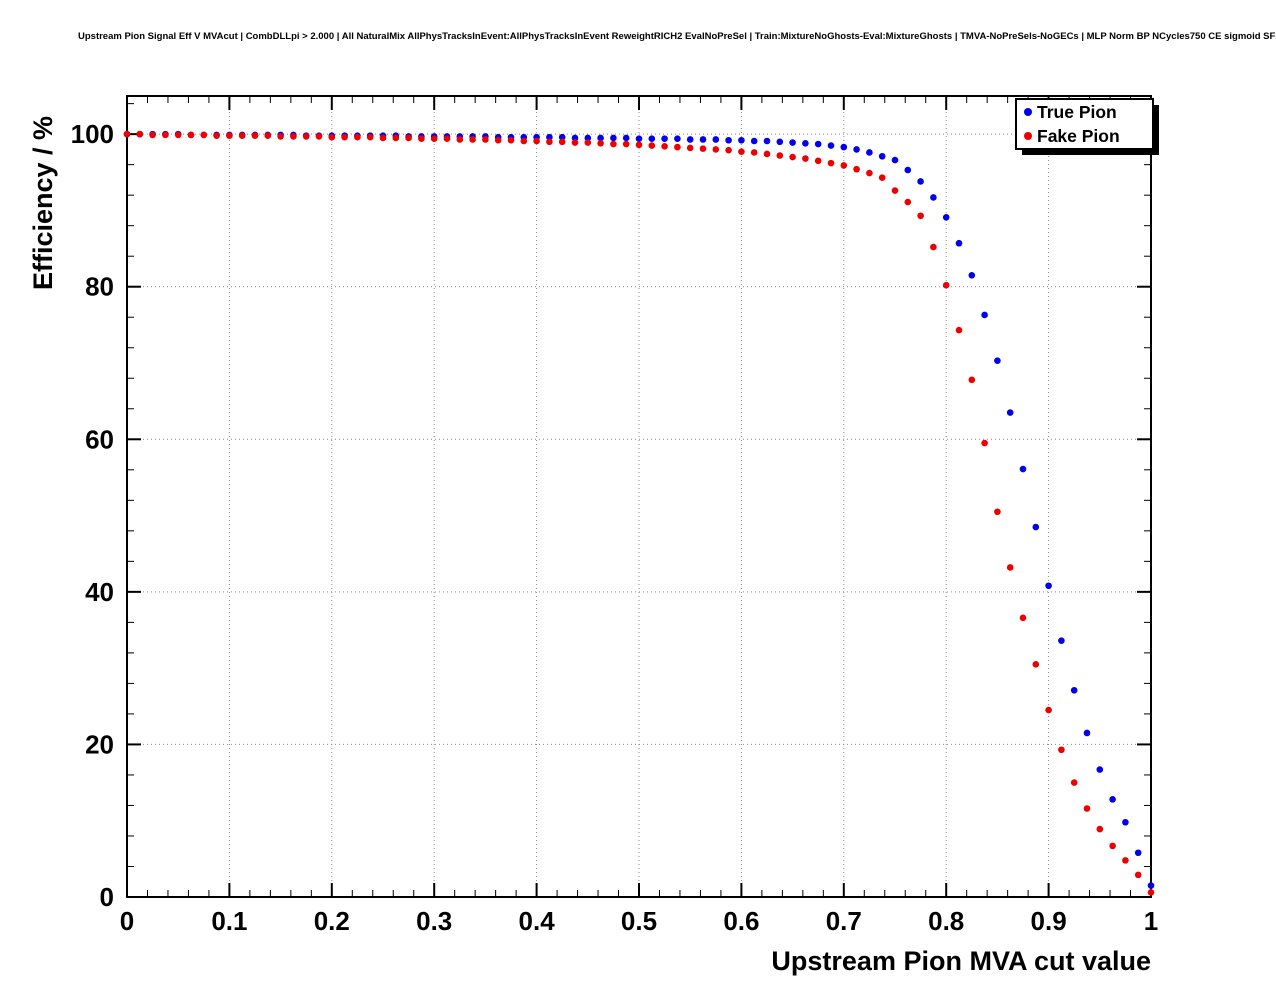  What do you see at coordinates (1028, 112) in the screenshot?
I see `legend-marker-true-pion` at bounding box center [1028, 112].